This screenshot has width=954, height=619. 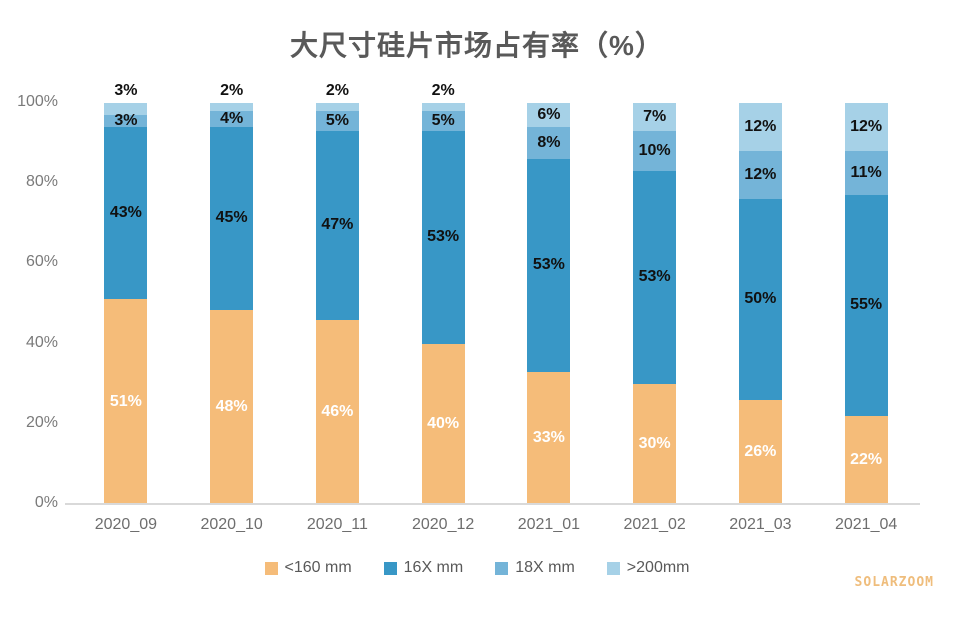 I want to click on watermark: SOLARZOOM, so click(x=894, y=582).